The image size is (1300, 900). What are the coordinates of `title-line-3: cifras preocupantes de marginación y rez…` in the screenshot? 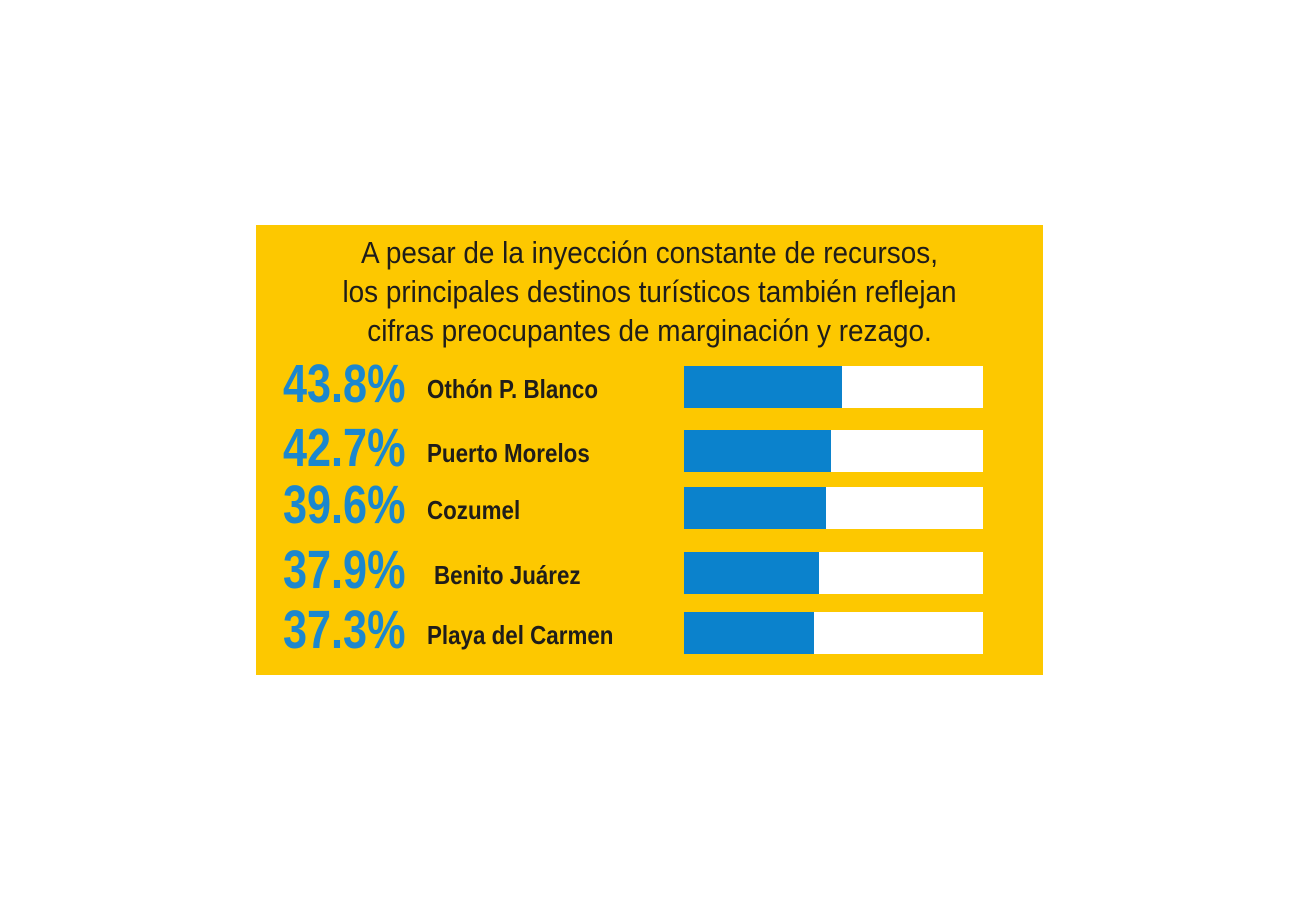 It's located at (649, 330).